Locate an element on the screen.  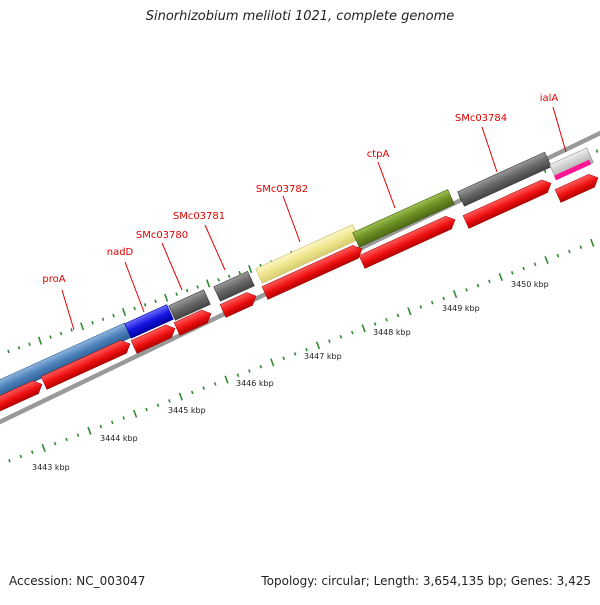
ctpA-block is located at coordinates (403, 218).